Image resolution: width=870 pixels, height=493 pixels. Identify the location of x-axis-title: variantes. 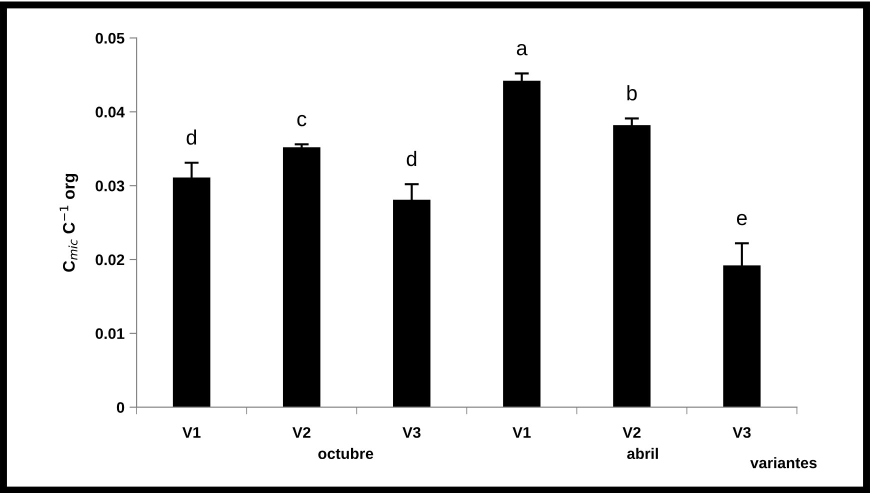
(783, 462).